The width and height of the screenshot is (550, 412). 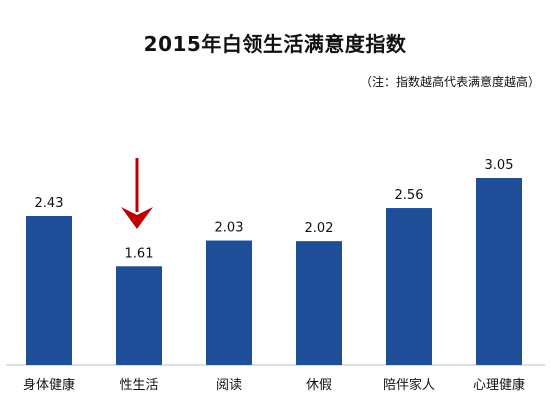 I want to click on category-label: 陪伴家人, so click(x=409, y=385).